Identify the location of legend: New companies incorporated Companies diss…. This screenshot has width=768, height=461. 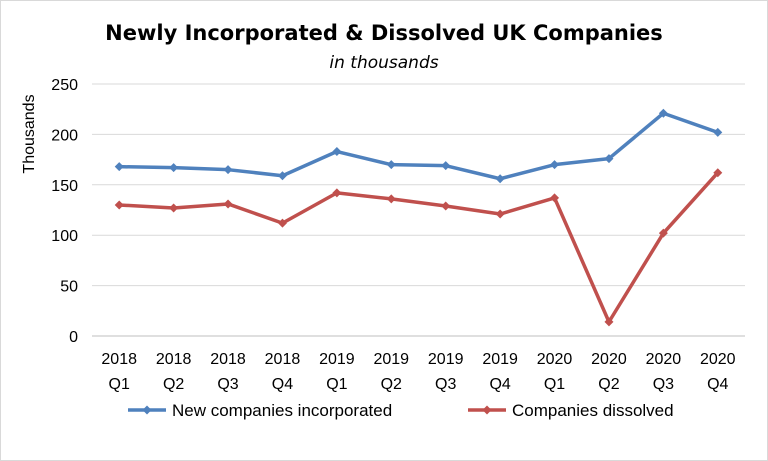
(401, 410).